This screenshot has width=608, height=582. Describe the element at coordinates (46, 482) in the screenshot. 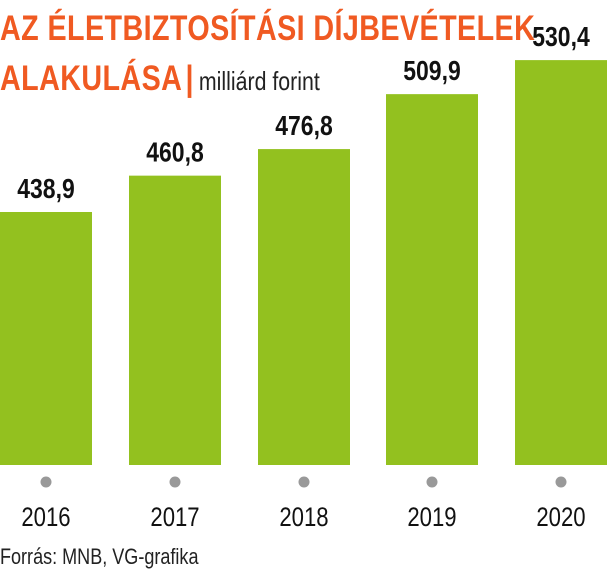

I see `tick-marker-2016` at that location.